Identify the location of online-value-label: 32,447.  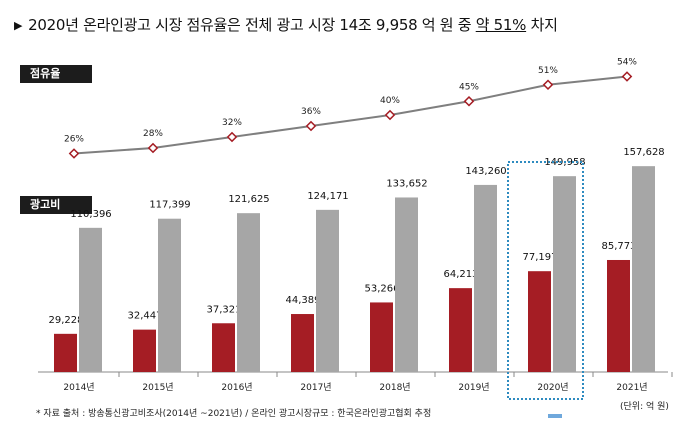
(145, 316).